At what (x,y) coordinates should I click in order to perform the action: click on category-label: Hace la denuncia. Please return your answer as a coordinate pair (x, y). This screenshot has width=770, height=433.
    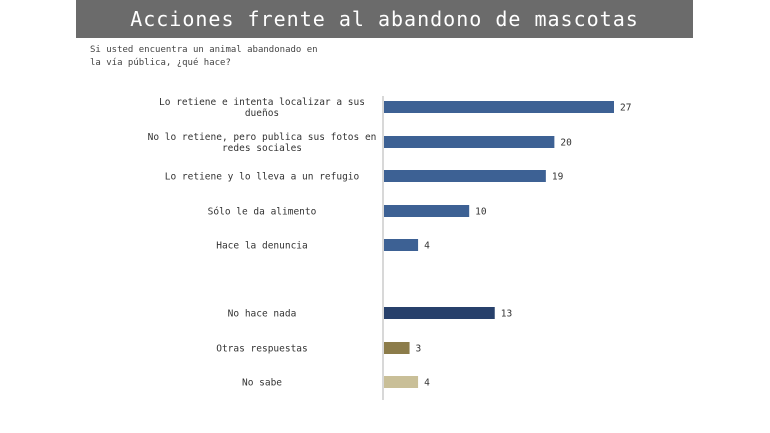
    Looking at the image, I should click on (262, 246).